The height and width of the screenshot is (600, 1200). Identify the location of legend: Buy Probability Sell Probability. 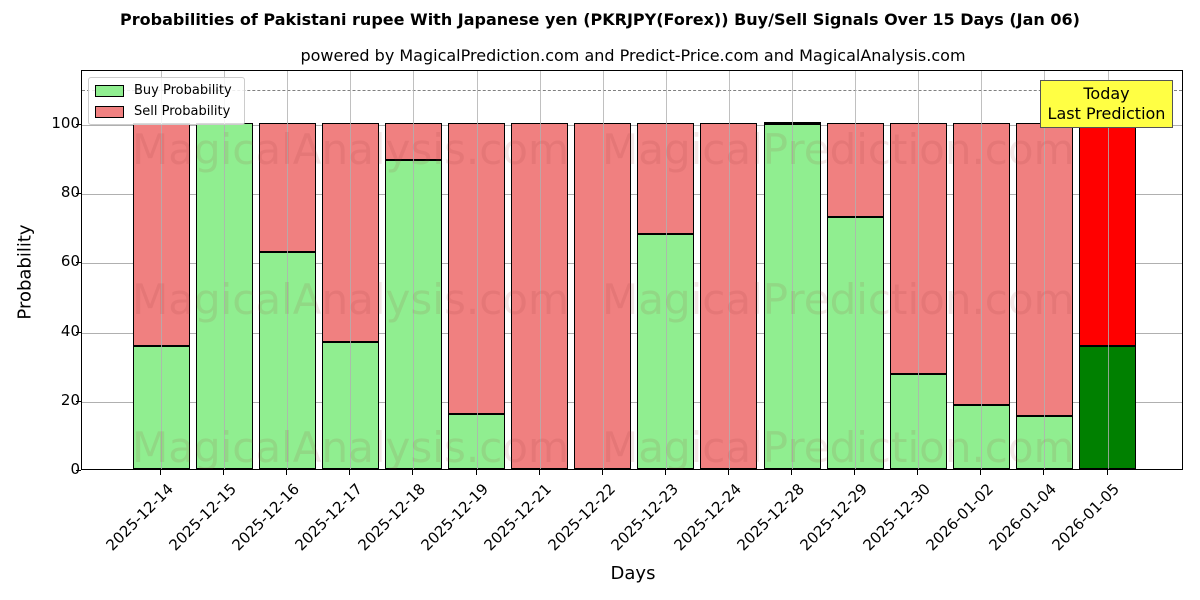
(166, 101).